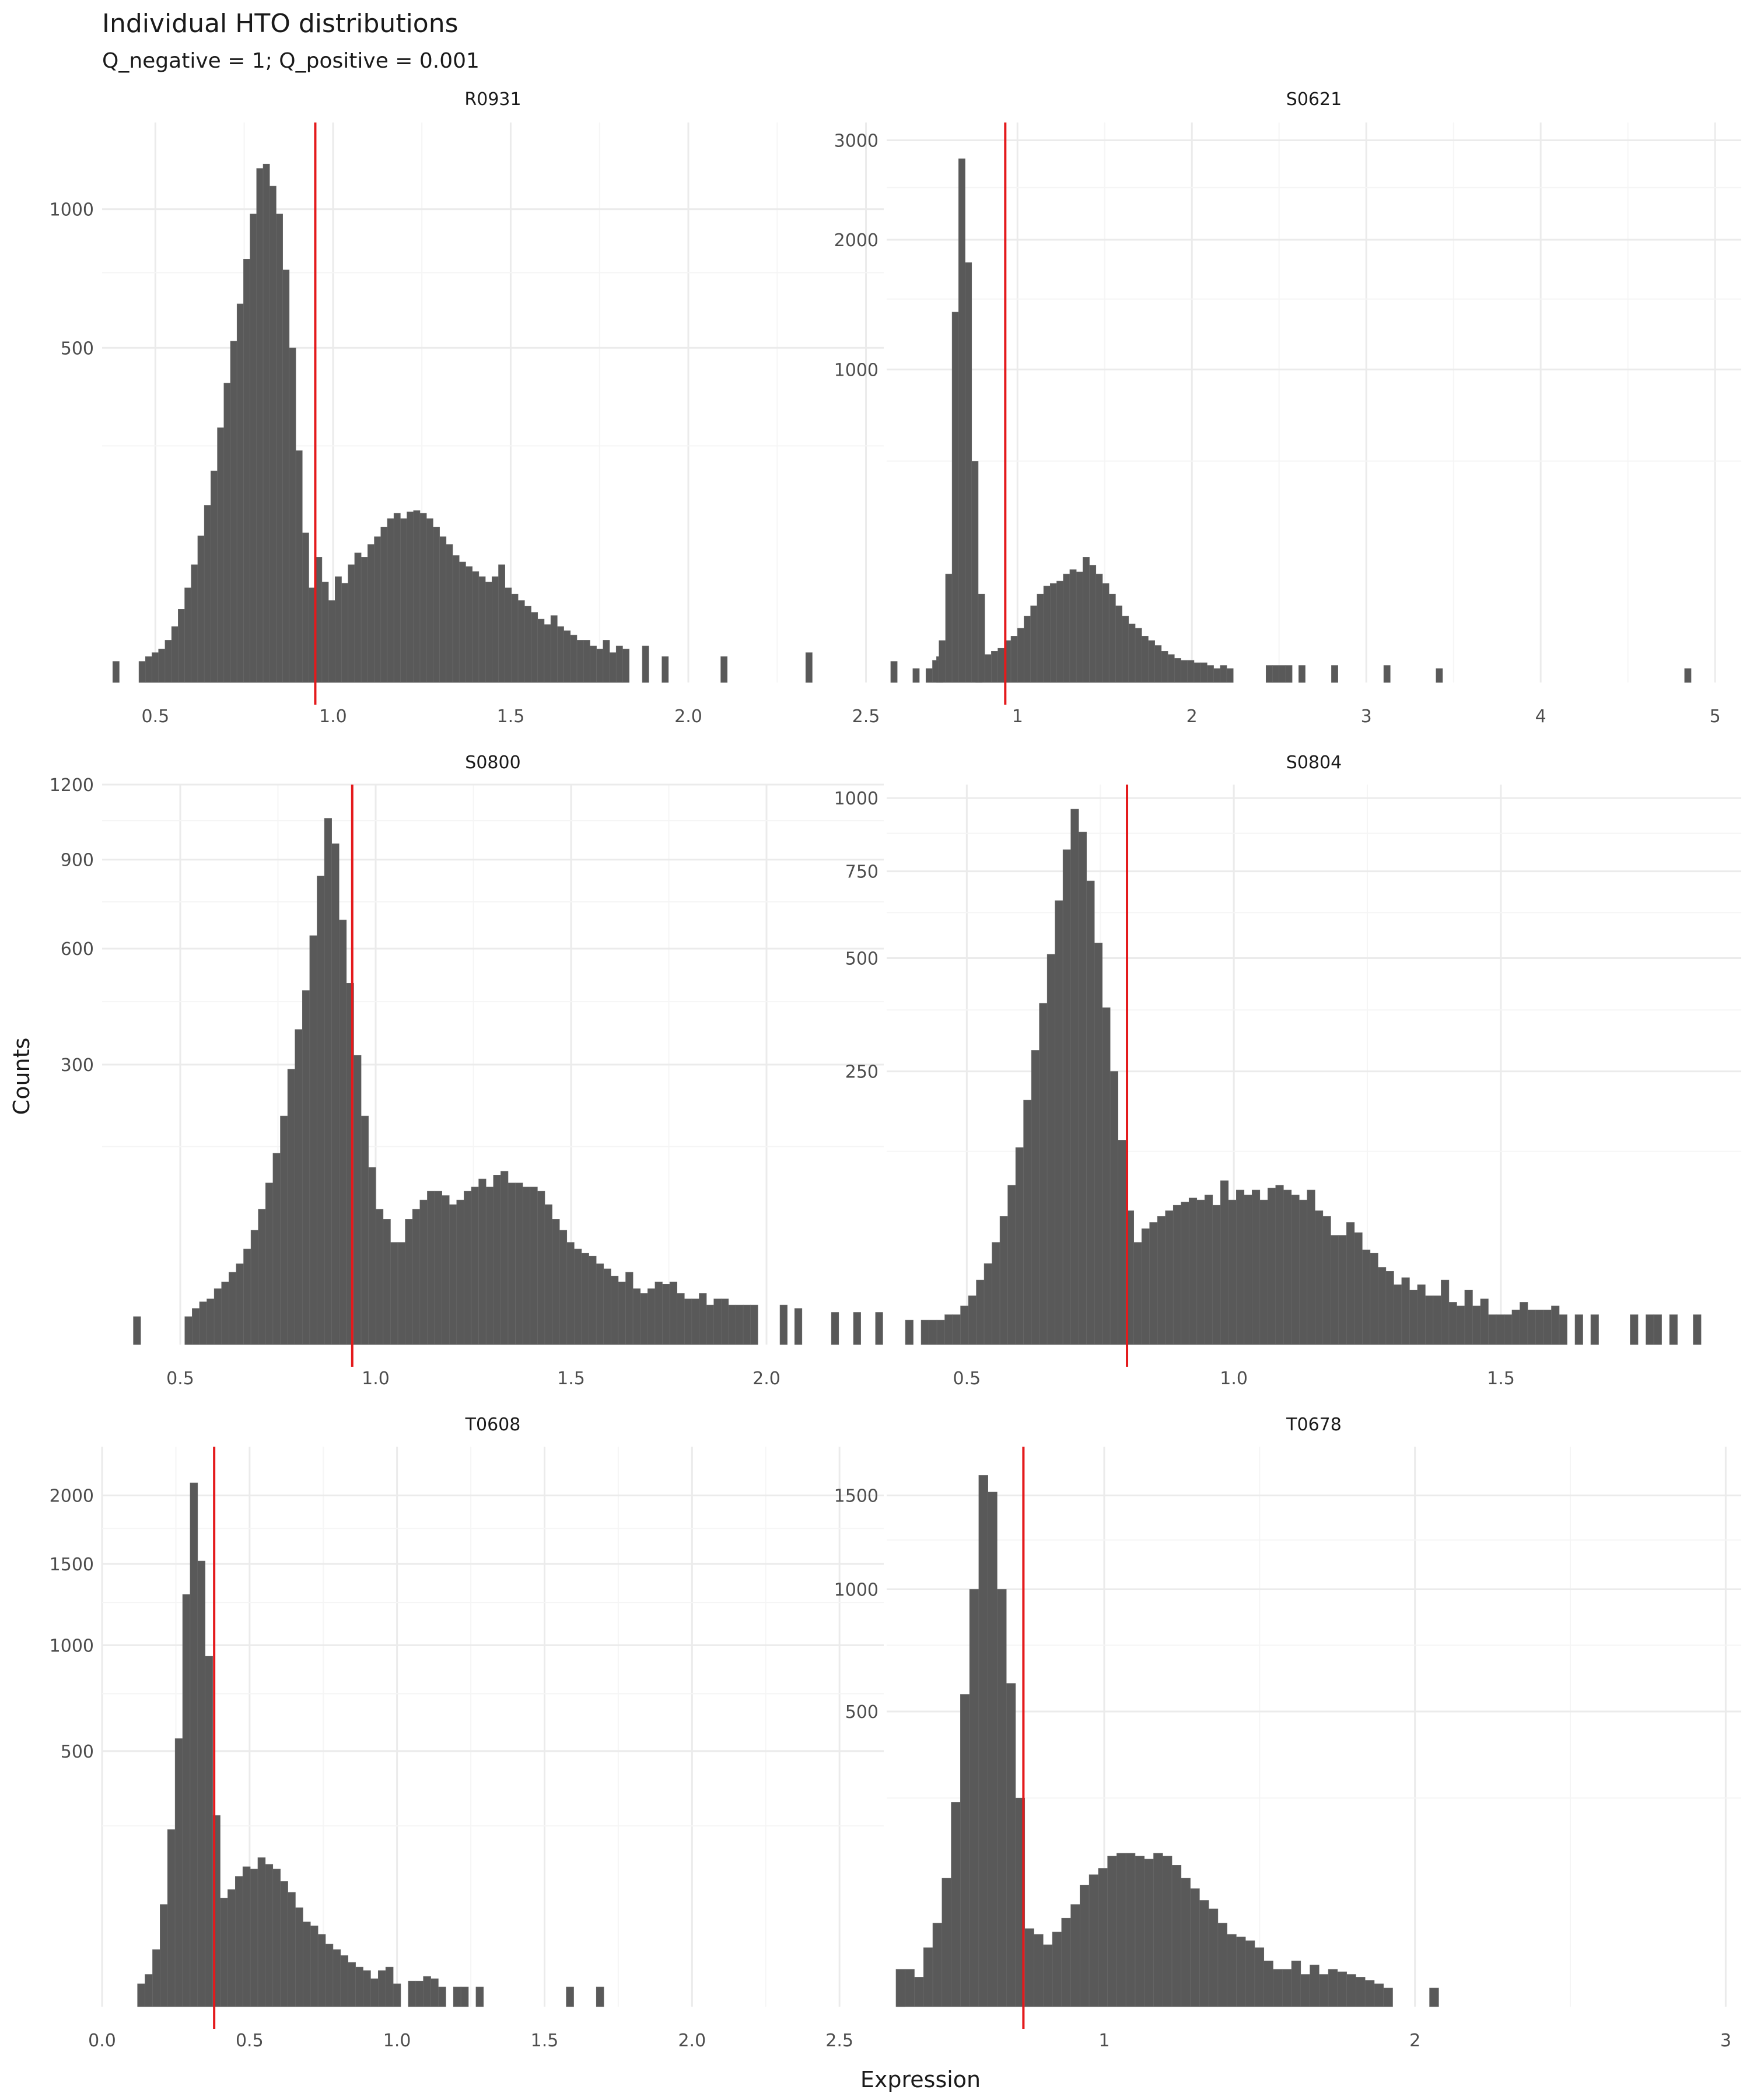 This screenshot has width=1750, height=2100. What do you see at coordinates (78, 860) in the screenshot?
I see `y-tick-label: 900` at bounding box center [78, 860].